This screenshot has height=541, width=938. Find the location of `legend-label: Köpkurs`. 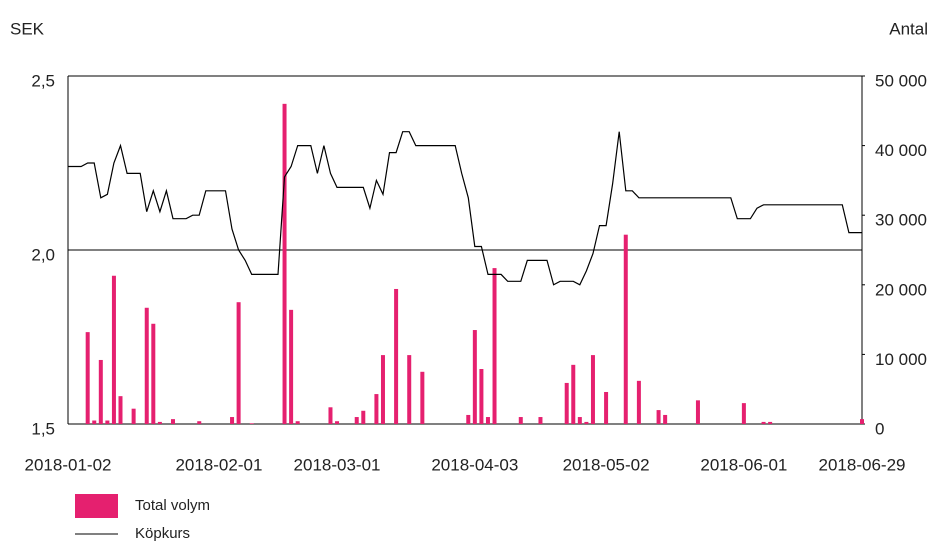

legend-label: Köpkurs is located at coordinates (162, 533).